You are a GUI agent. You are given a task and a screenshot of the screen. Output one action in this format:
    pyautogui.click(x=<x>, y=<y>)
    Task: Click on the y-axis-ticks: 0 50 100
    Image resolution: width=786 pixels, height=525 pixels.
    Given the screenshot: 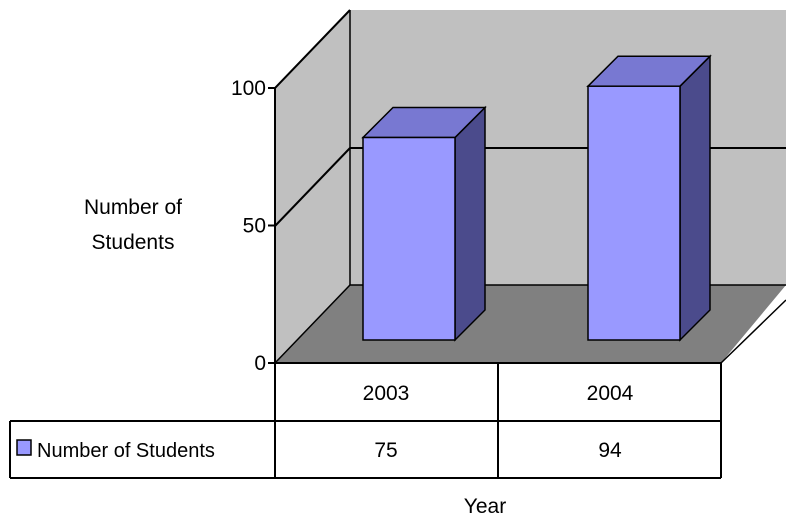 What is the action you would take?
    pyautogui.click(x=253, y=226)
    